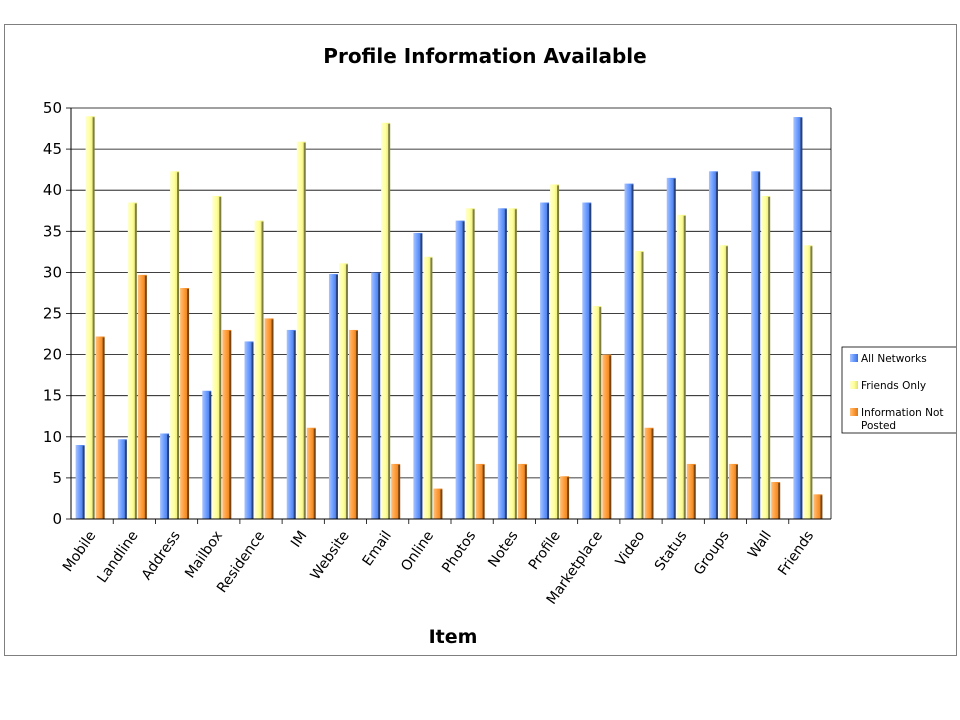 This screenshot has width=960, height=720. Describe the element at coordinates (453, 637) in the screenshot. I see `x-axis-title: Item` at that location.